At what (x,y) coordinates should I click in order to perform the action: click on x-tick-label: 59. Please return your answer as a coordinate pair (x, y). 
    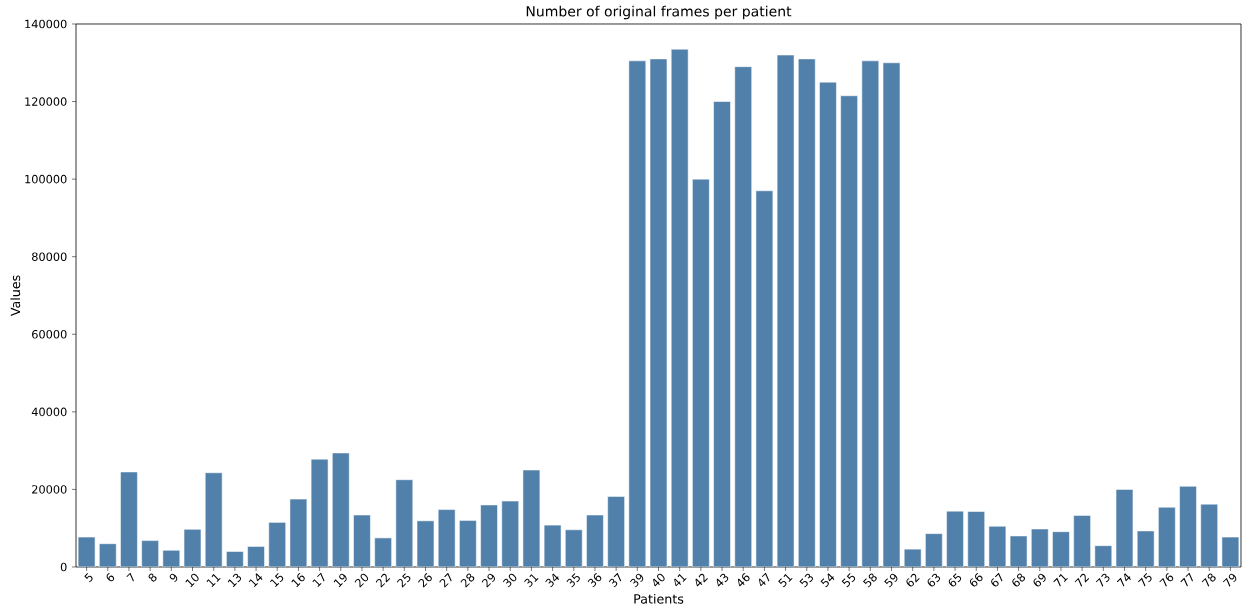
    Looking at the image, I should click on (891, 580).